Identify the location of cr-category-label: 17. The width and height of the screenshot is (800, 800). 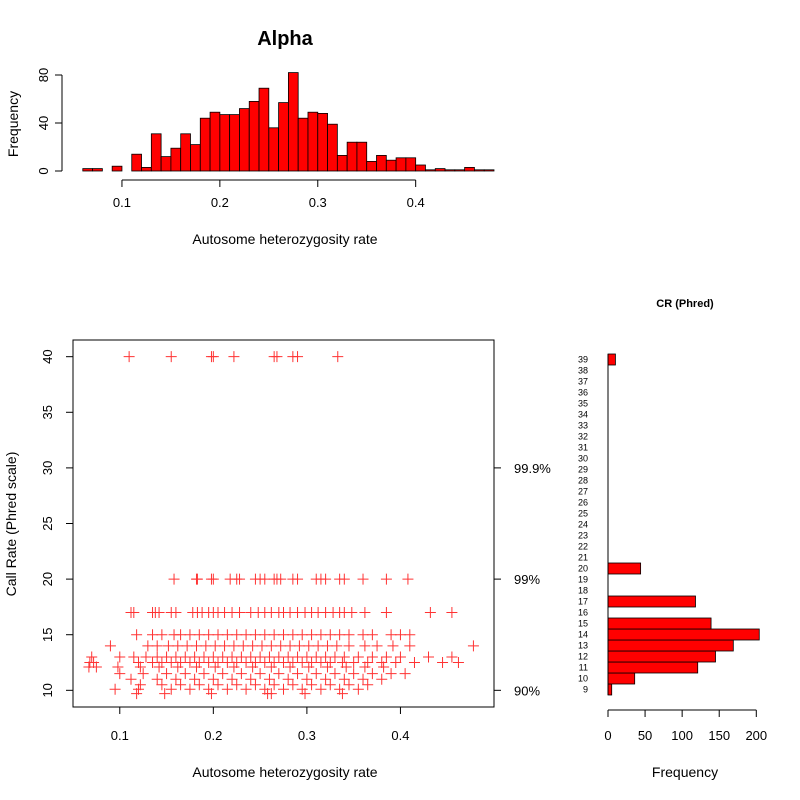
(583, 602).